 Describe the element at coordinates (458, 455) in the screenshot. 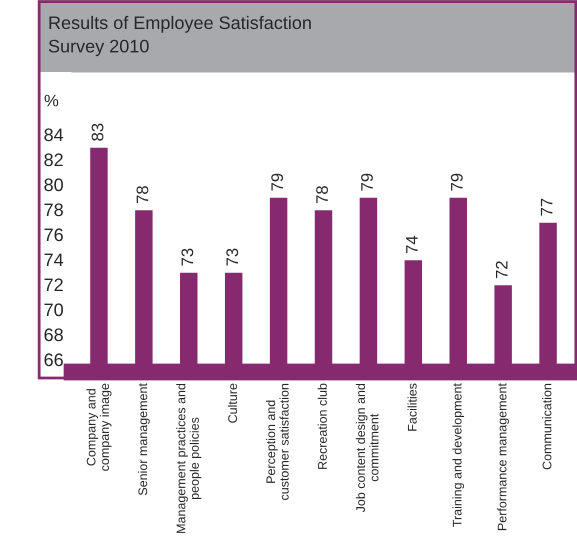

I see `x-tick-label: Training and development` at that location.